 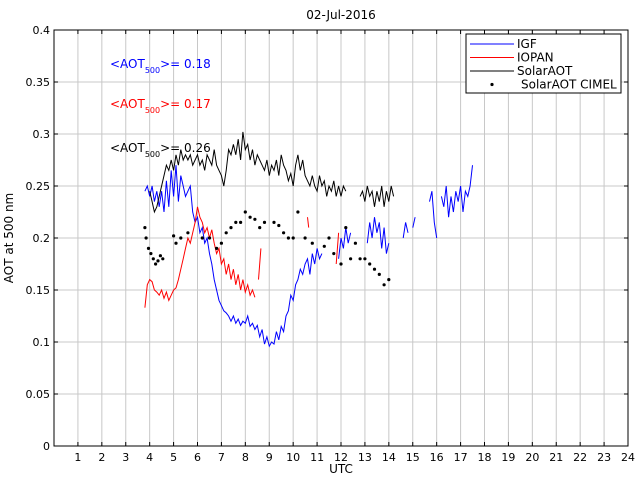 I want to click on series-iopan, so click(x=242, y=257).